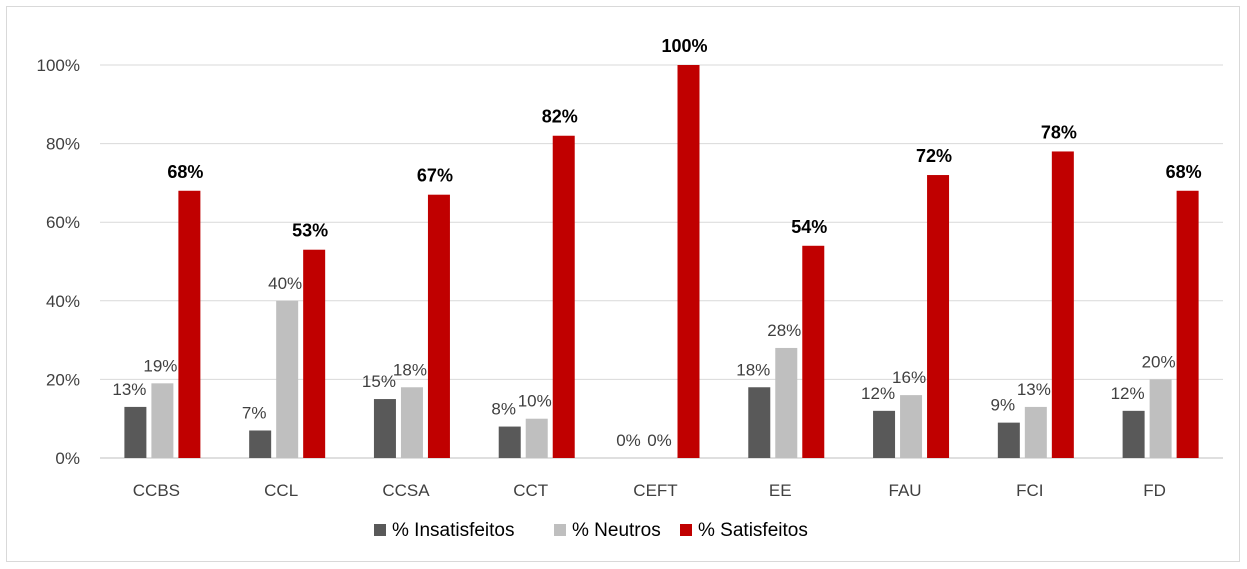  Describe the element at coordinates (536, 438) in the screenshot. I see `bar-neutros-cct` at that location.